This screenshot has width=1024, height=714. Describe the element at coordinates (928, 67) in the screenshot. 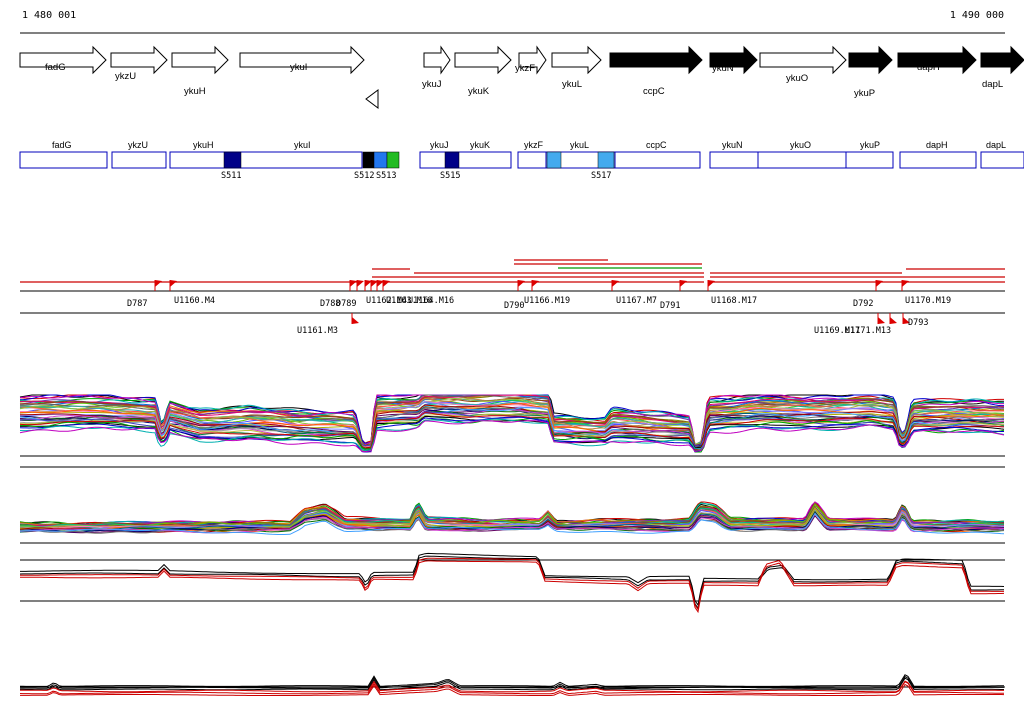

I see `gene-label: dapH` at that location.